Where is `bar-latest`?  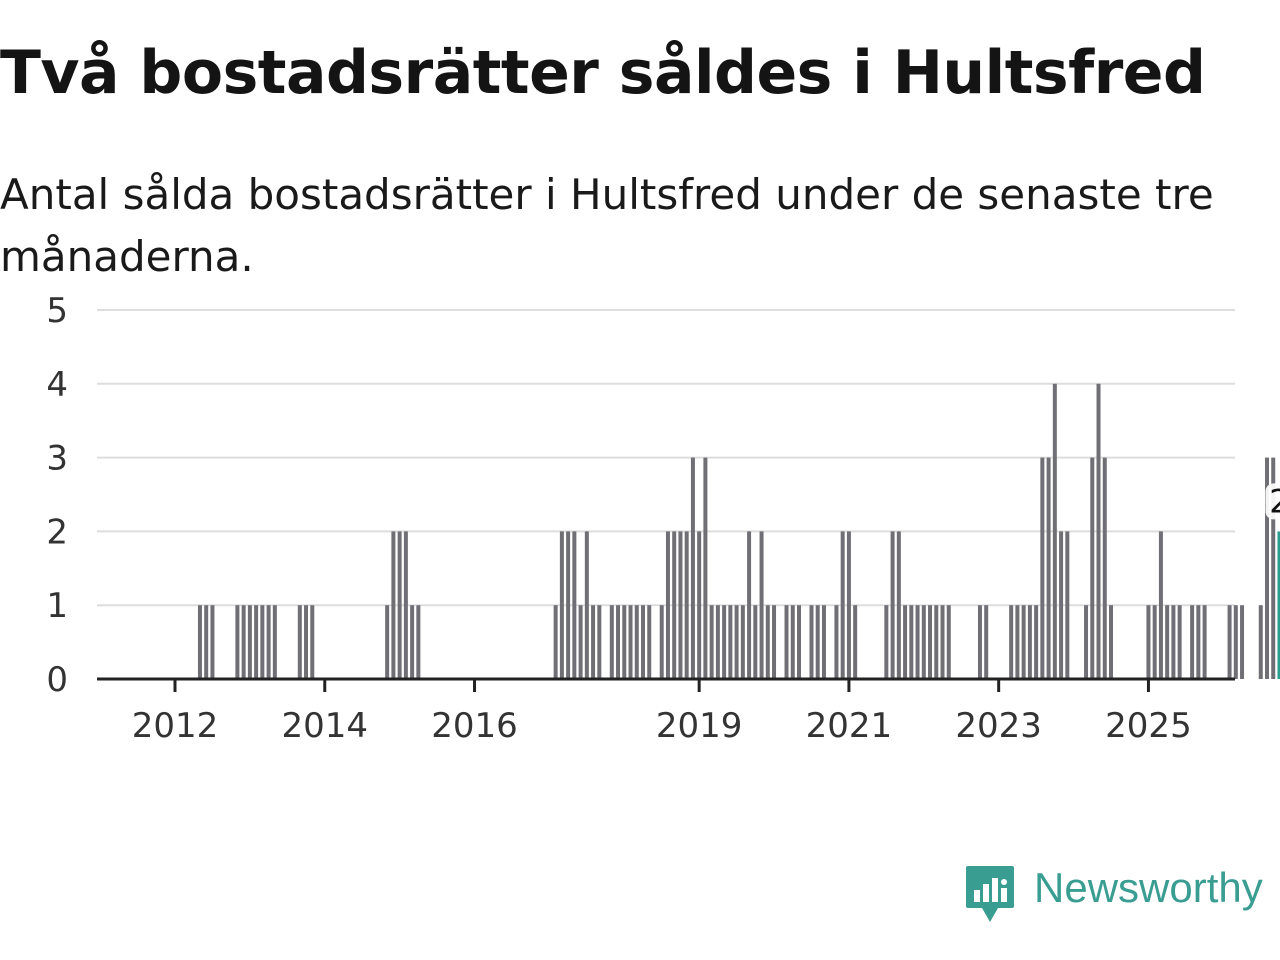 bar-latest is located at coordinates (1278, 605).